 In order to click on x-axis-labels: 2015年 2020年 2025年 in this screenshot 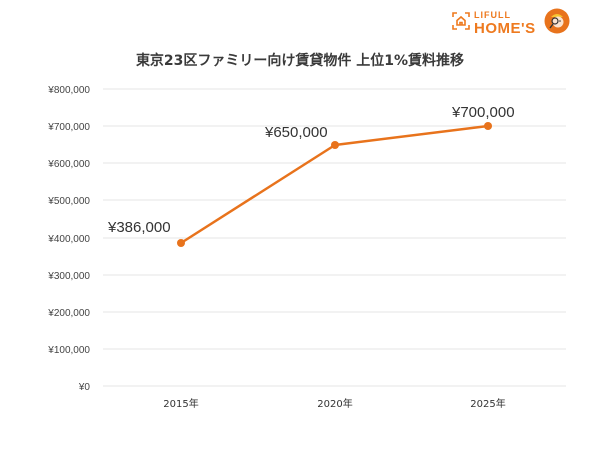, I will do `click(334, 403)`.